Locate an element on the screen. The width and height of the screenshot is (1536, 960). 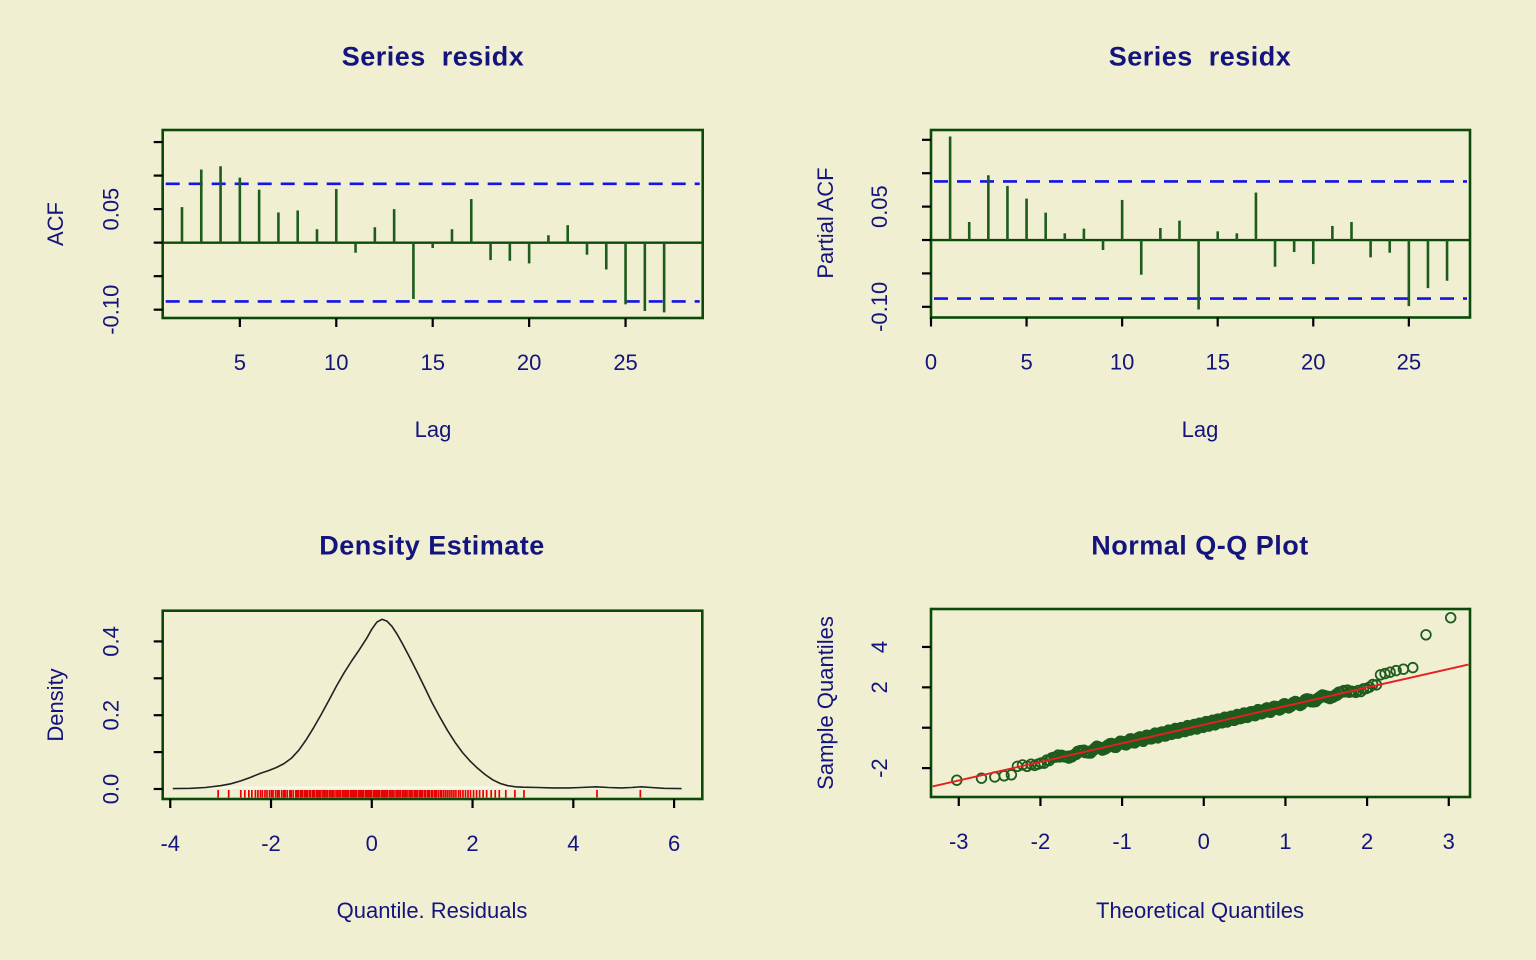
density-xlab: Quantile. Residuals is located at coordinates (432, 910).